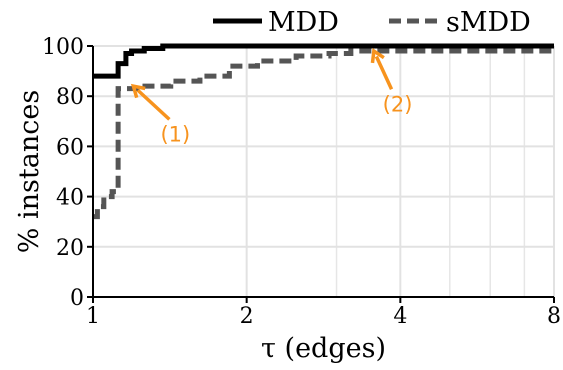  What do you see at coordinates (400, 316) in the screenshot?
I see `x-tick-label: 4` at bounding box center [400, 316].